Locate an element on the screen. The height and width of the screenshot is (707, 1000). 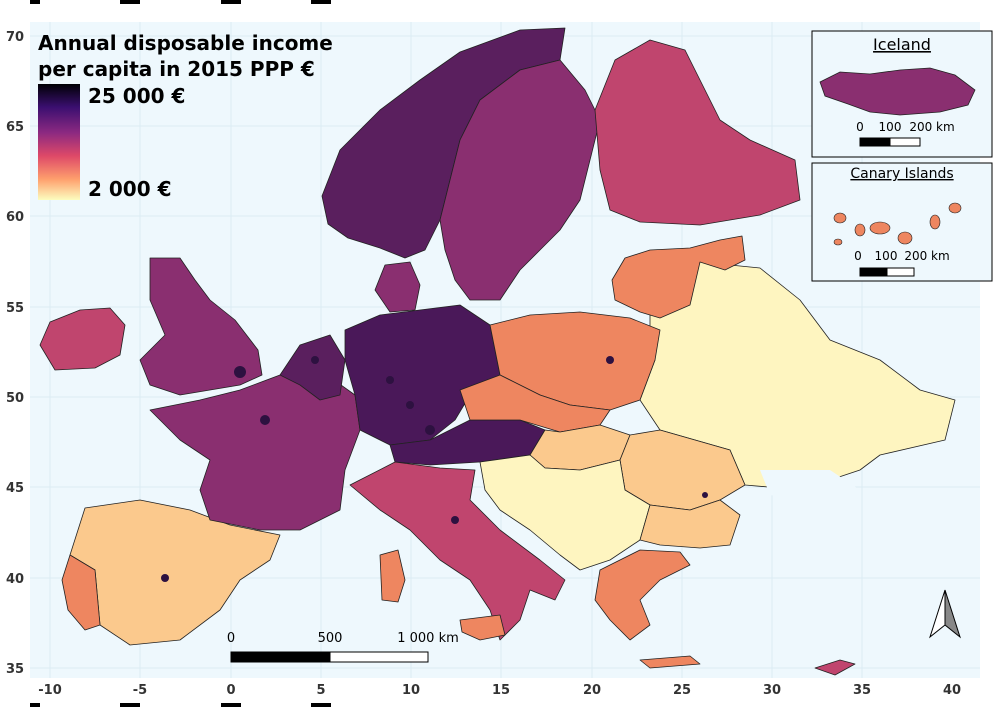
legend-max-label: 25 000 € is located at coordinates (136, 96).